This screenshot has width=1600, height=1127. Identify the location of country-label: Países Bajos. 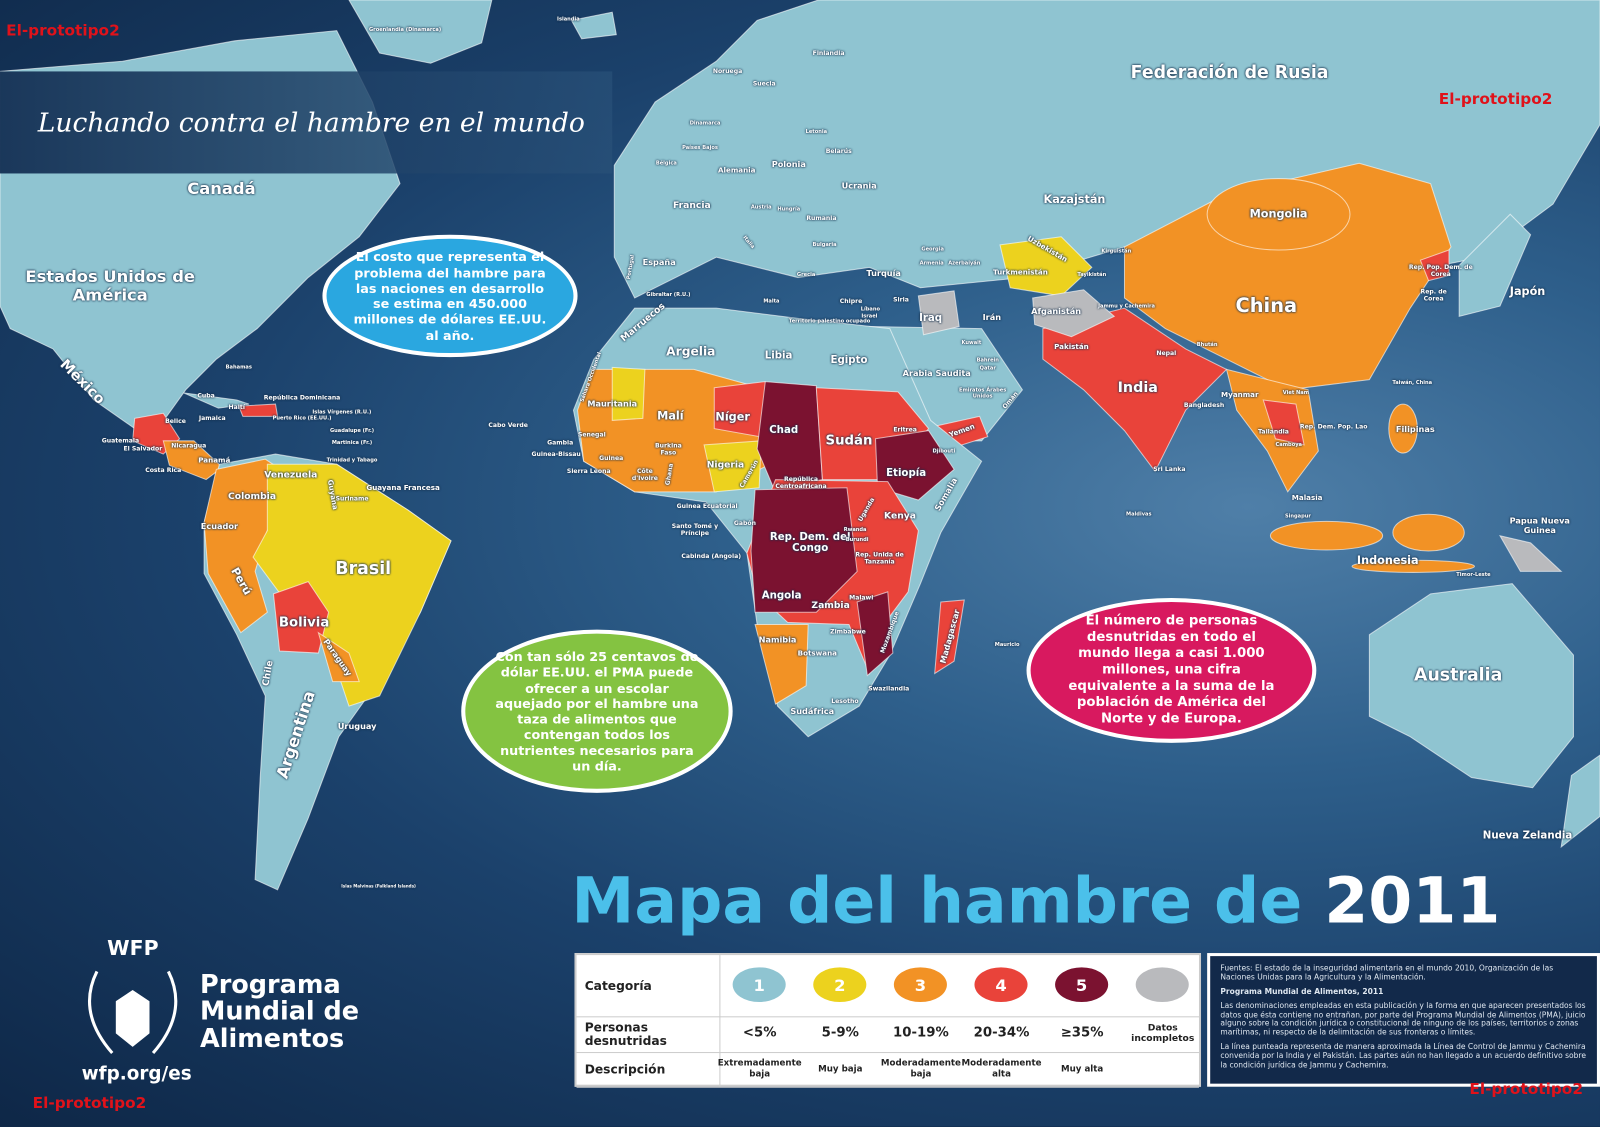
(700, 148).